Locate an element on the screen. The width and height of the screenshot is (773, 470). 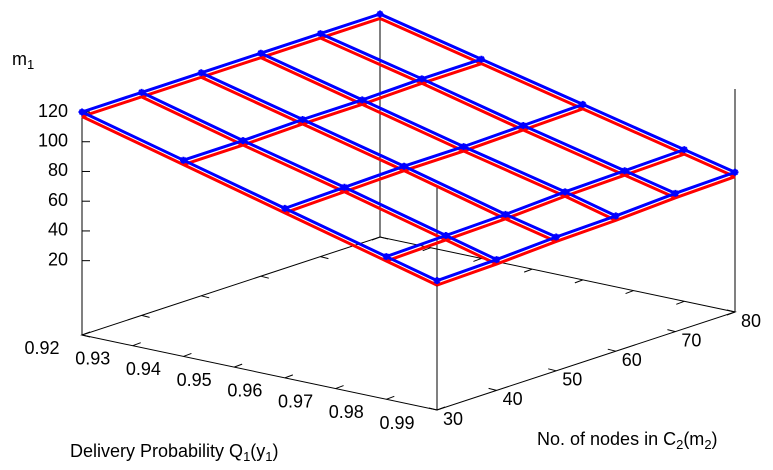
y-tick-label: 70 is located at coordinates (691, 340).